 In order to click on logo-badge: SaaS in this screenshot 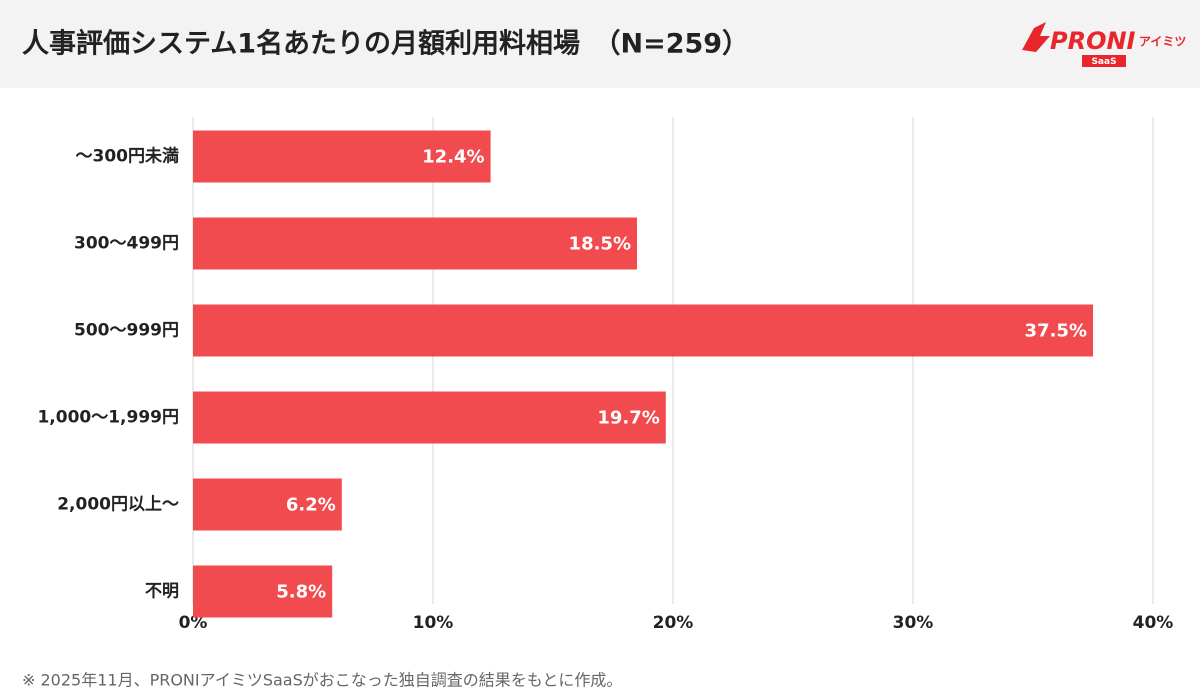, I will do `click(1103, 62)`.